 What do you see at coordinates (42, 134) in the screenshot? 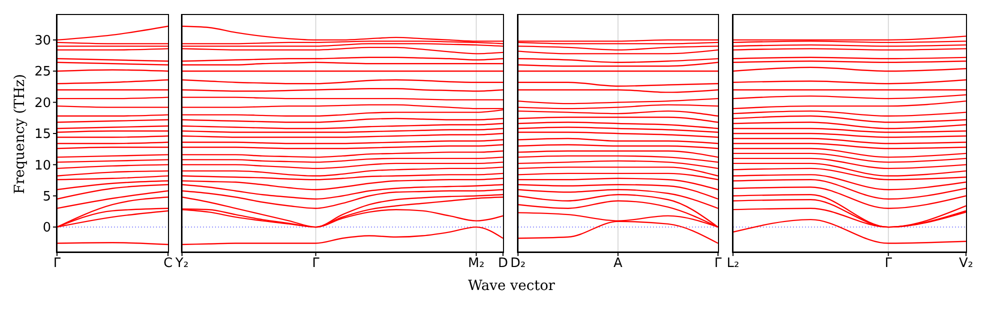
I see `y-tick-label: 15` at bounding box center [42, 134].